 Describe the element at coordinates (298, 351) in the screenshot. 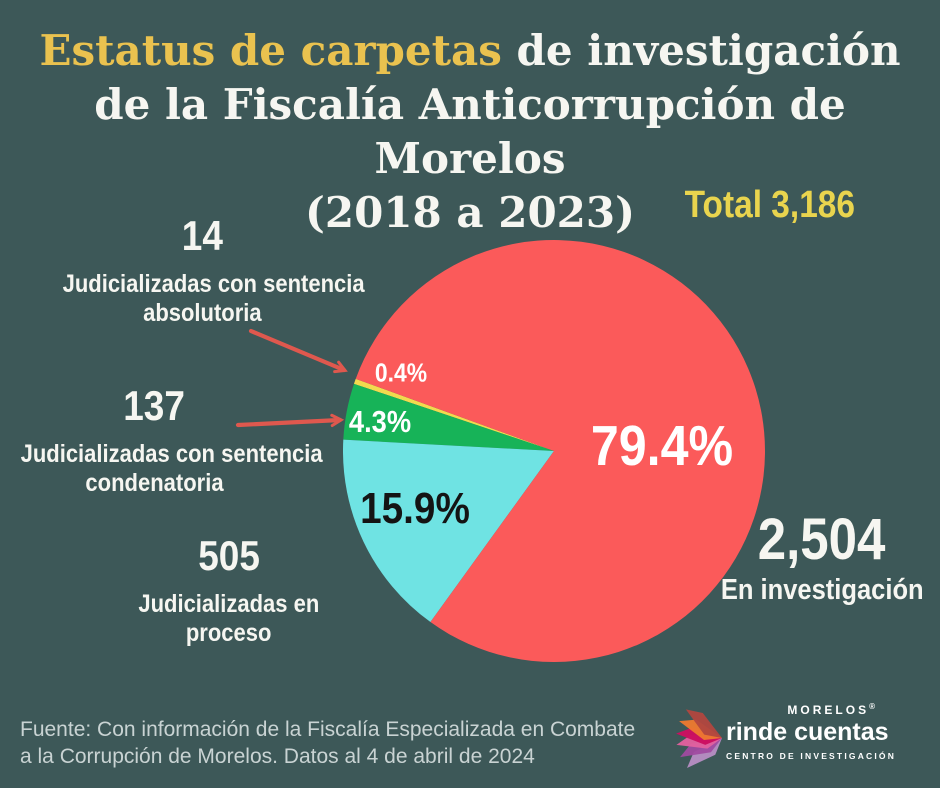

I see `arrow-absolutoria` at that location.